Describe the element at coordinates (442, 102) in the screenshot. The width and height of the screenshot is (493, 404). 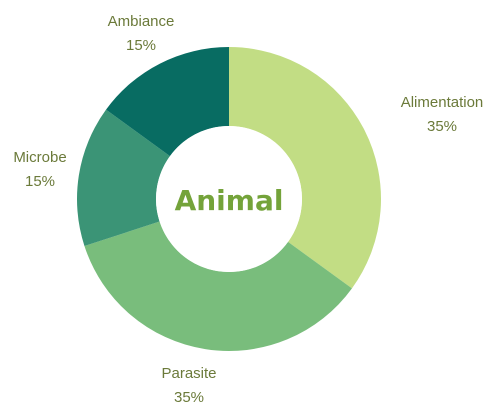
I see `slice-label-alimentation: Alimentation` at that location.